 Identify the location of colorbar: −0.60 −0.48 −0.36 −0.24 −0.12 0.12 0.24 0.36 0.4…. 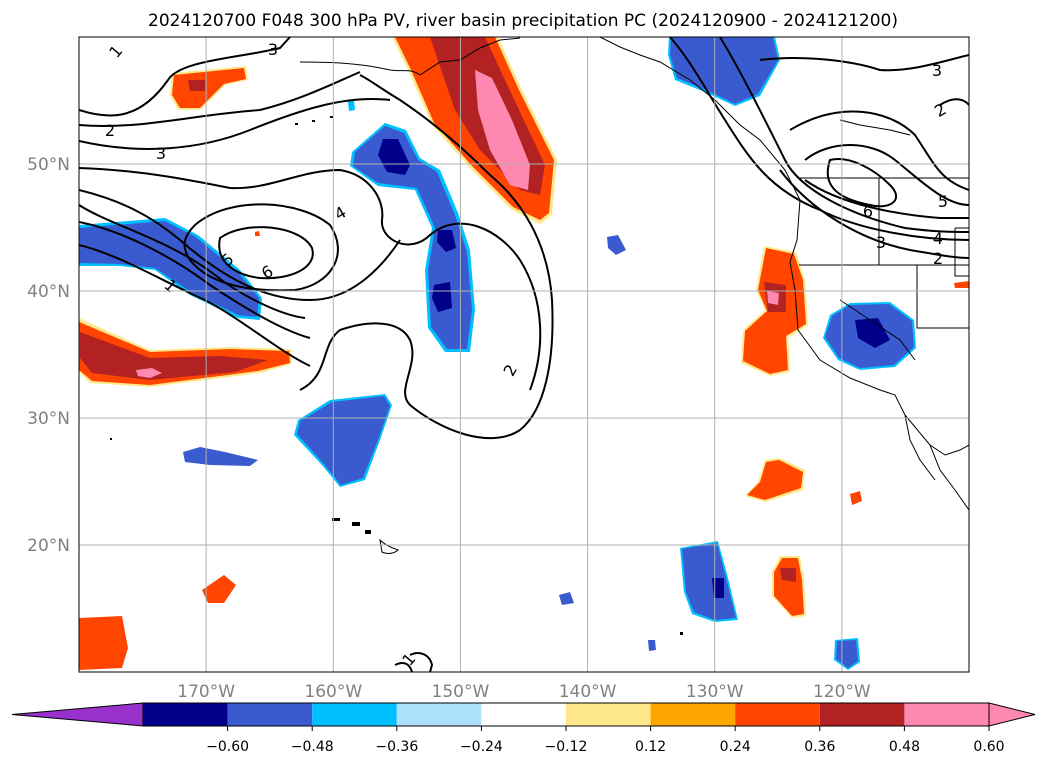
(523, 728).